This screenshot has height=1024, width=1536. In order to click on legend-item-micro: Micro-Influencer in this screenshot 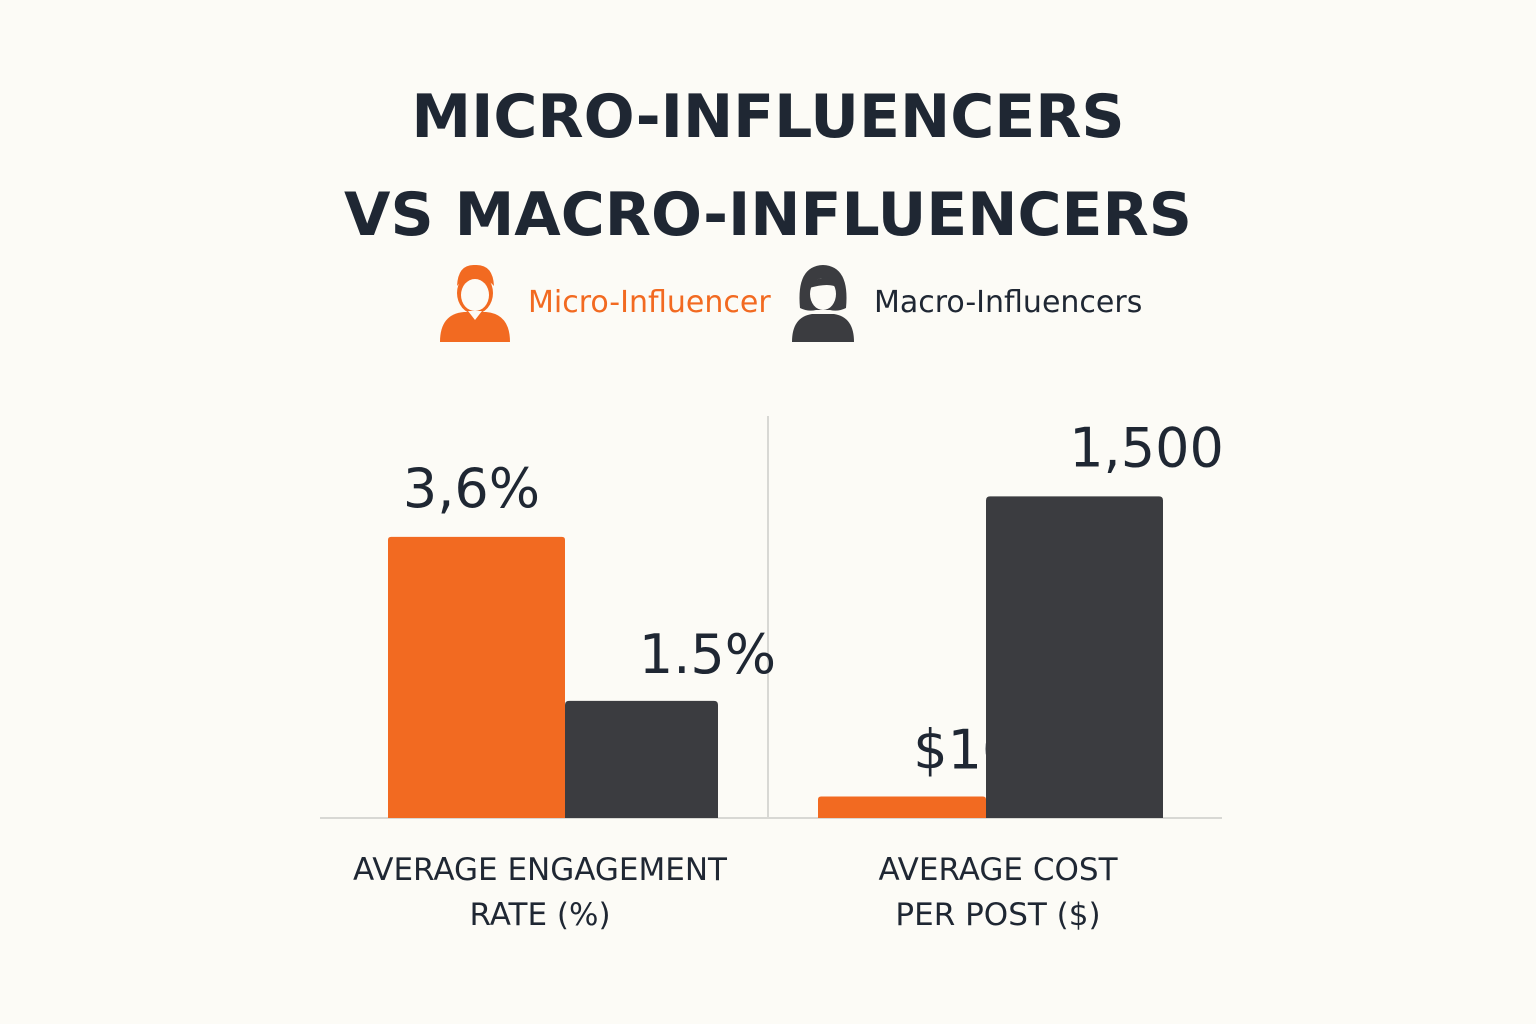, I will do `click(604, 302)`.